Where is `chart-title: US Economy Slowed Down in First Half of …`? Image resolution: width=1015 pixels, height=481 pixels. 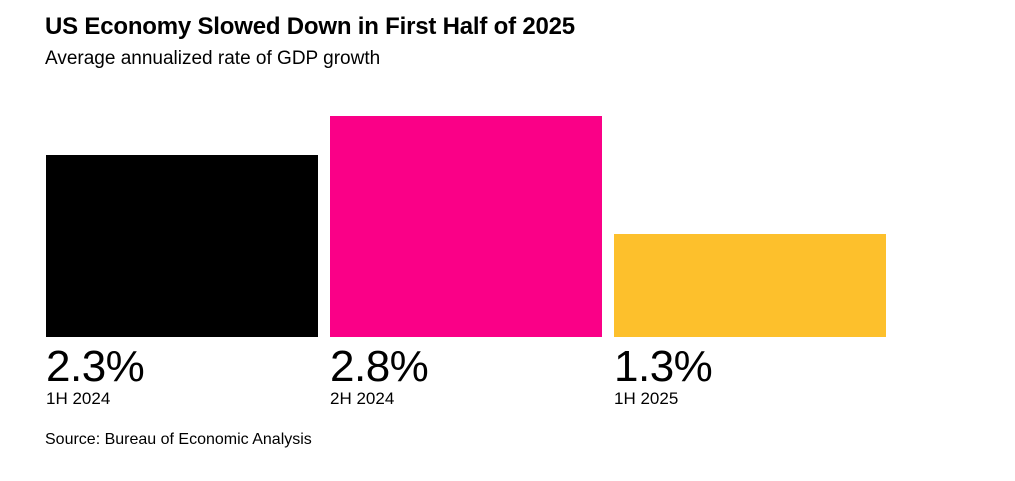
chart-title: US Economy Slowed Down in First Half of … is located at coordinates (310, 26).